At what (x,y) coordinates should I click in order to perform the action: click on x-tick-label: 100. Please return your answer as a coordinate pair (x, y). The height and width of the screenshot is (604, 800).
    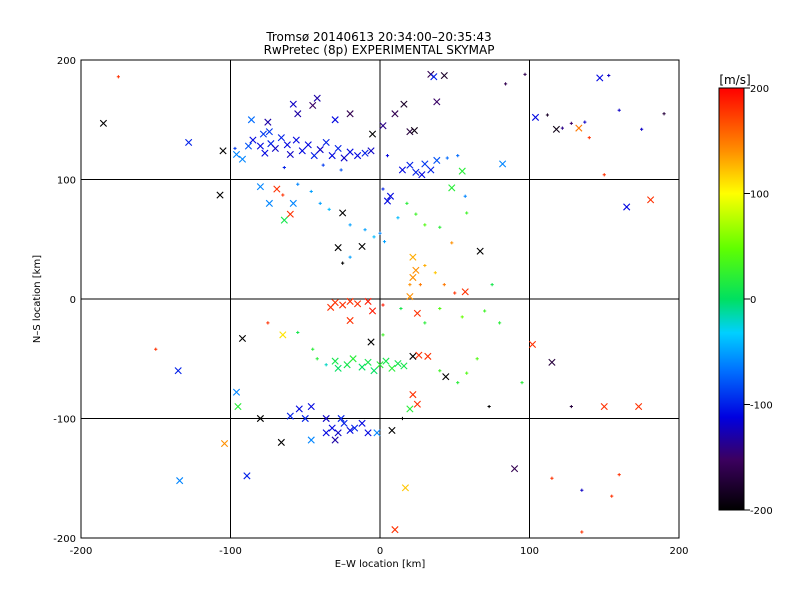
    Looking at the image, I should click on (529, 551).